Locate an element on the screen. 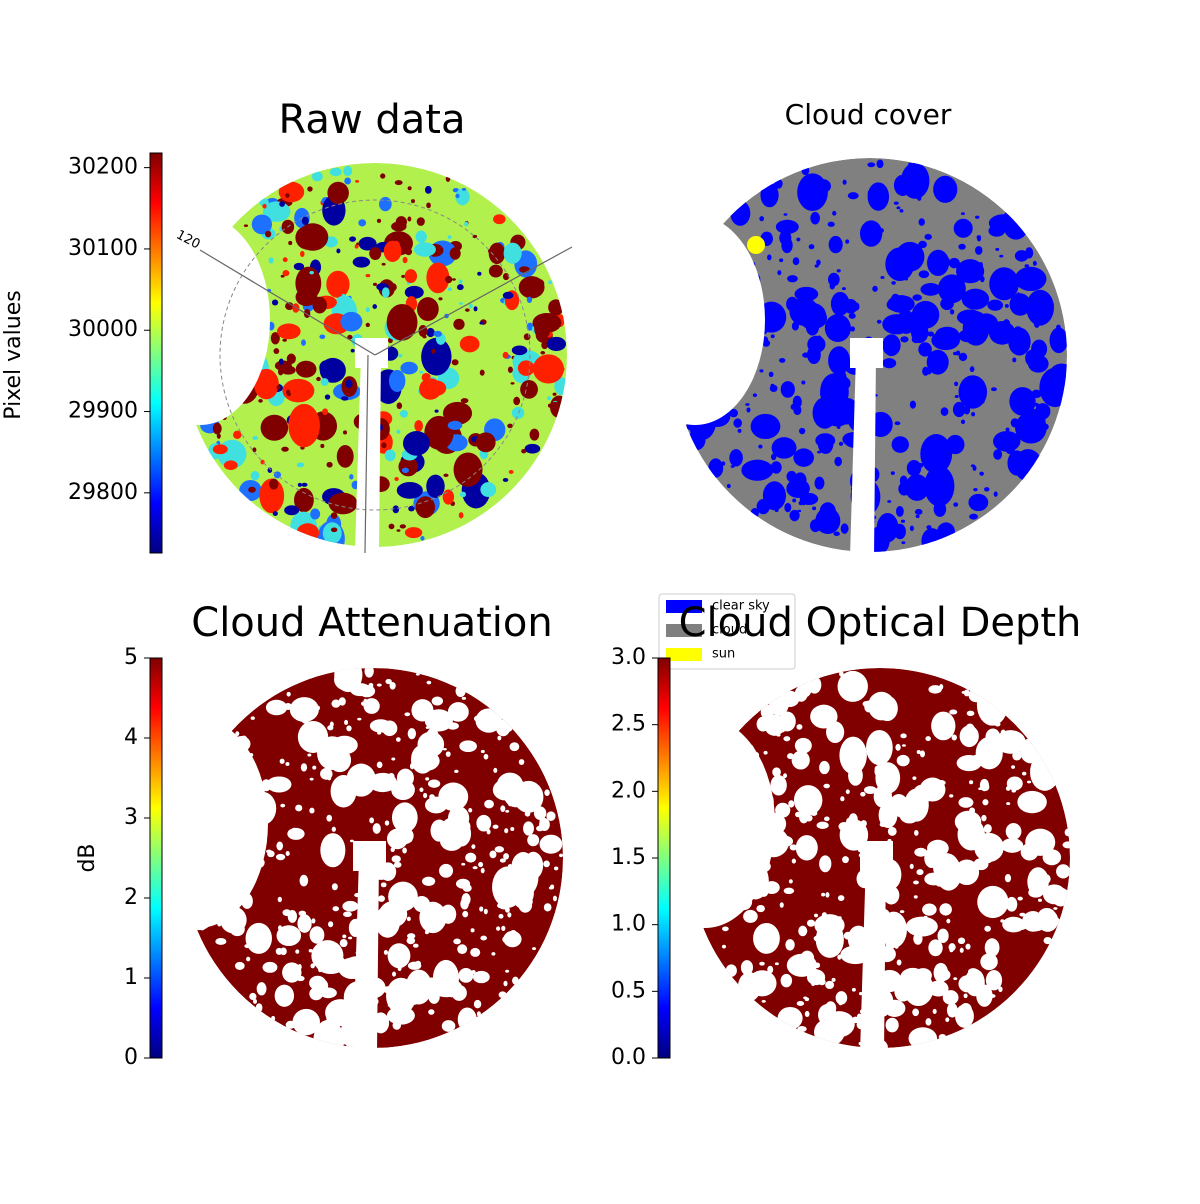 The image size is (1200, 1204). colorbar-tick-label: 29900 is located at coordinates (103, 411).